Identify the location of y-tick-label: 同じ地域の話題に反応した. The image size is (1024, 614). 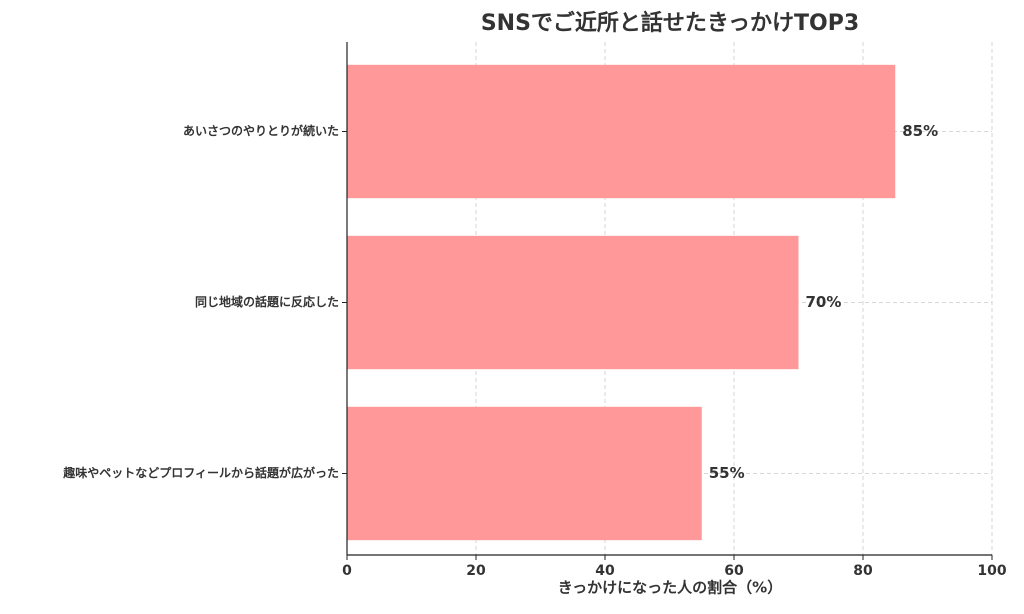
(267, 301).